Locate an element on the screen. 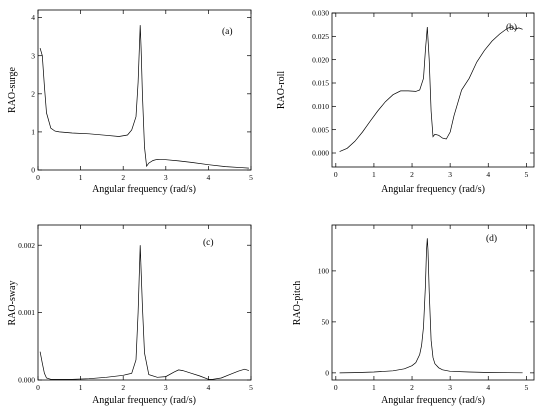 The width and height of the screenshot is (550, 419). y-tick-label: 2 is located at coordinates (33, 93).